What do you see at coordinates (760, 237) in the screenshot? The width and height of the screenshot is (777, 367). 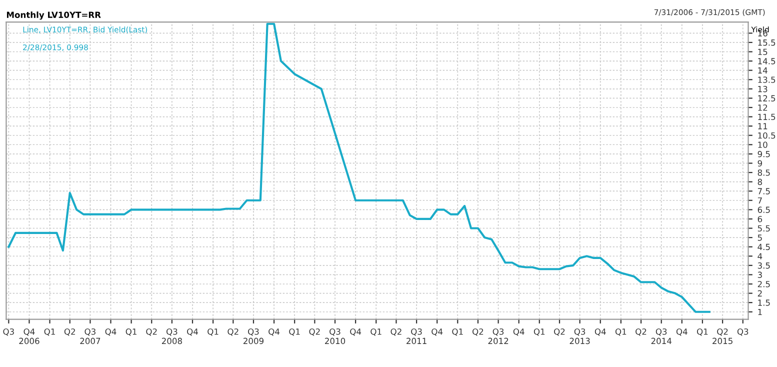 I see `y-tick-label: 5` at bounding box center [760, 237].